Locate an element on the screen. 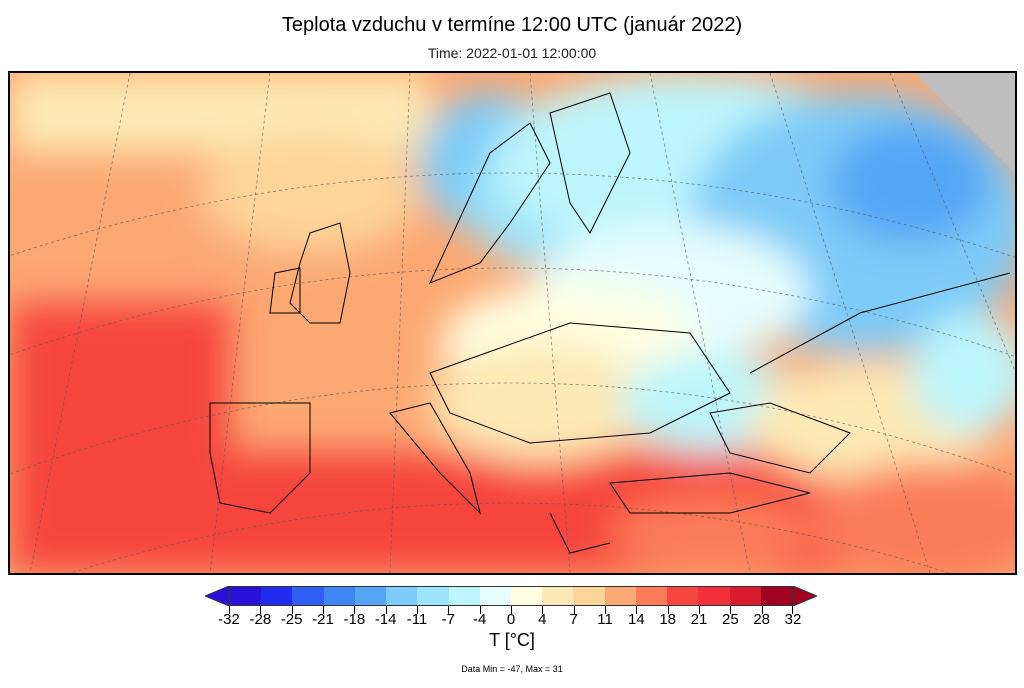  colorbar-tick-label: 0 is located at coordinates (511, 619).